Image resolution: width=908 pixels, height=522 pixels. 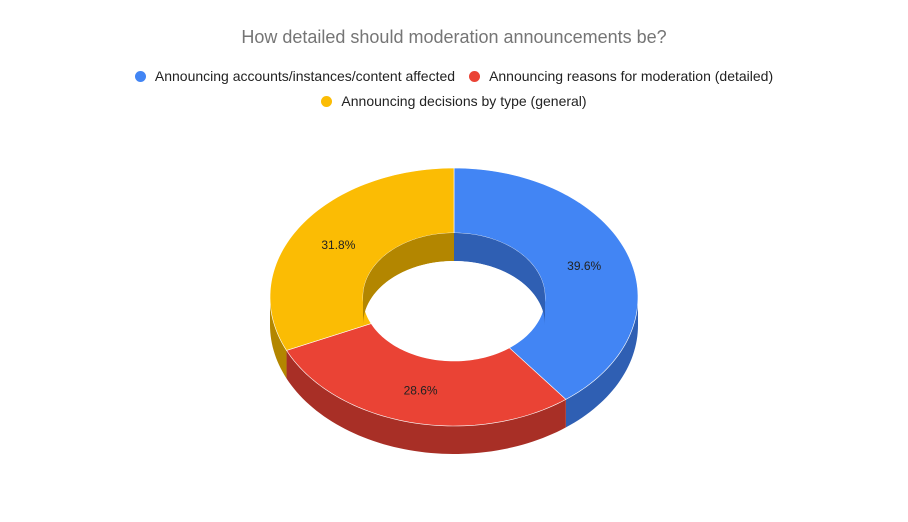 What do you see at coordinates (421, 391) in the screenshot?
I see `slice-percent-label: 28.6%` at bounding box center [421, 391].